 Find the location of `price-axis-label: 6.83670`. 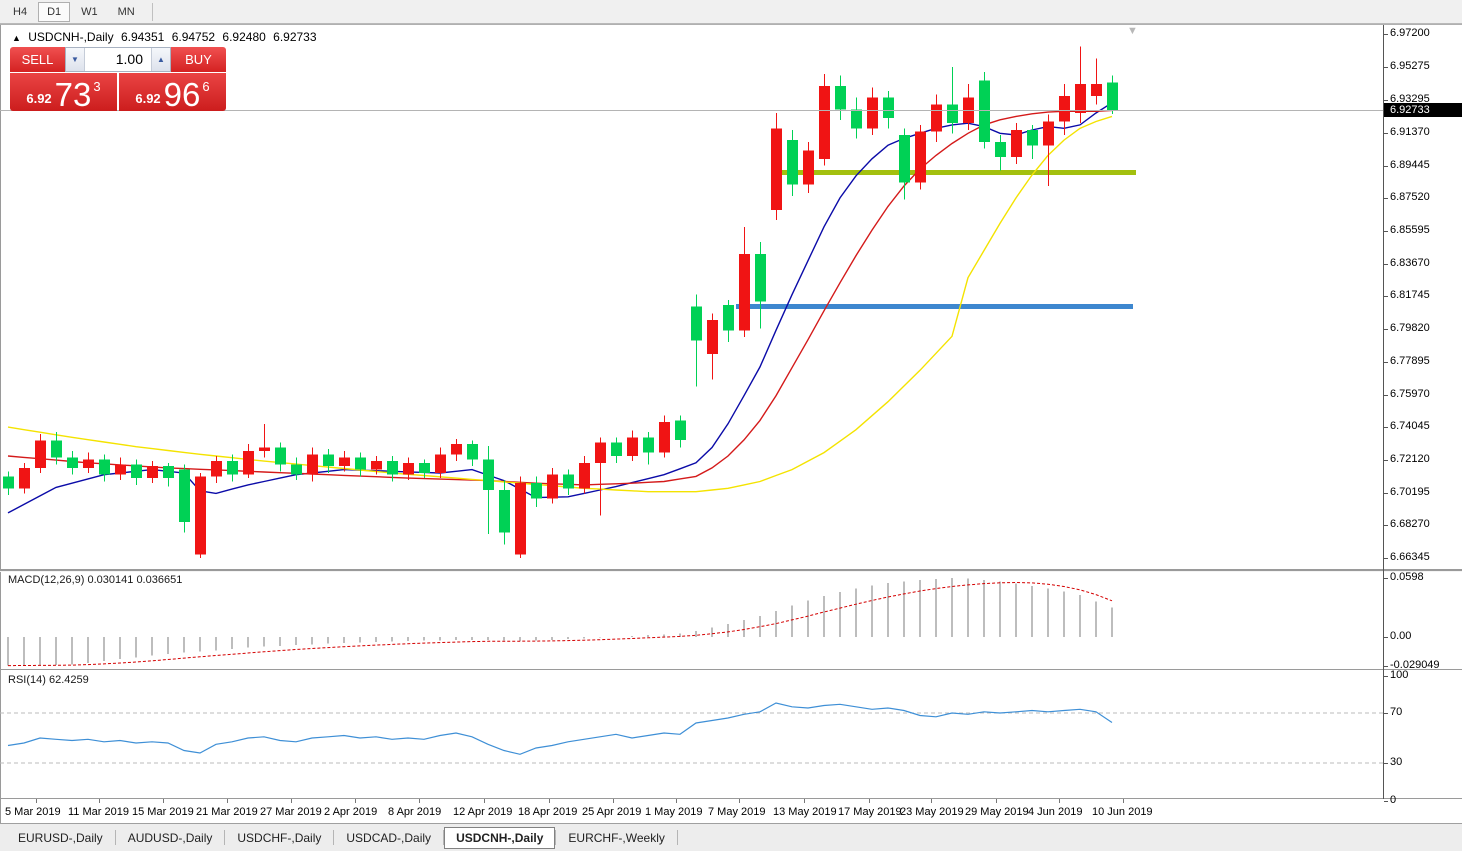

price-axis-label: 6.83670 is located at coordinates (1410, 263).